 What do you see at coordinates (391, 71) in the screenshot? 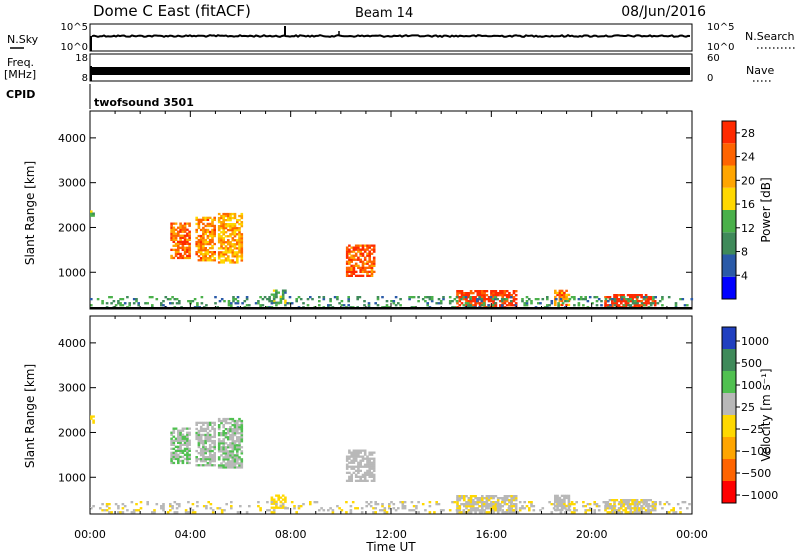
I see `freq-trace` at bounding box center [391, 71].